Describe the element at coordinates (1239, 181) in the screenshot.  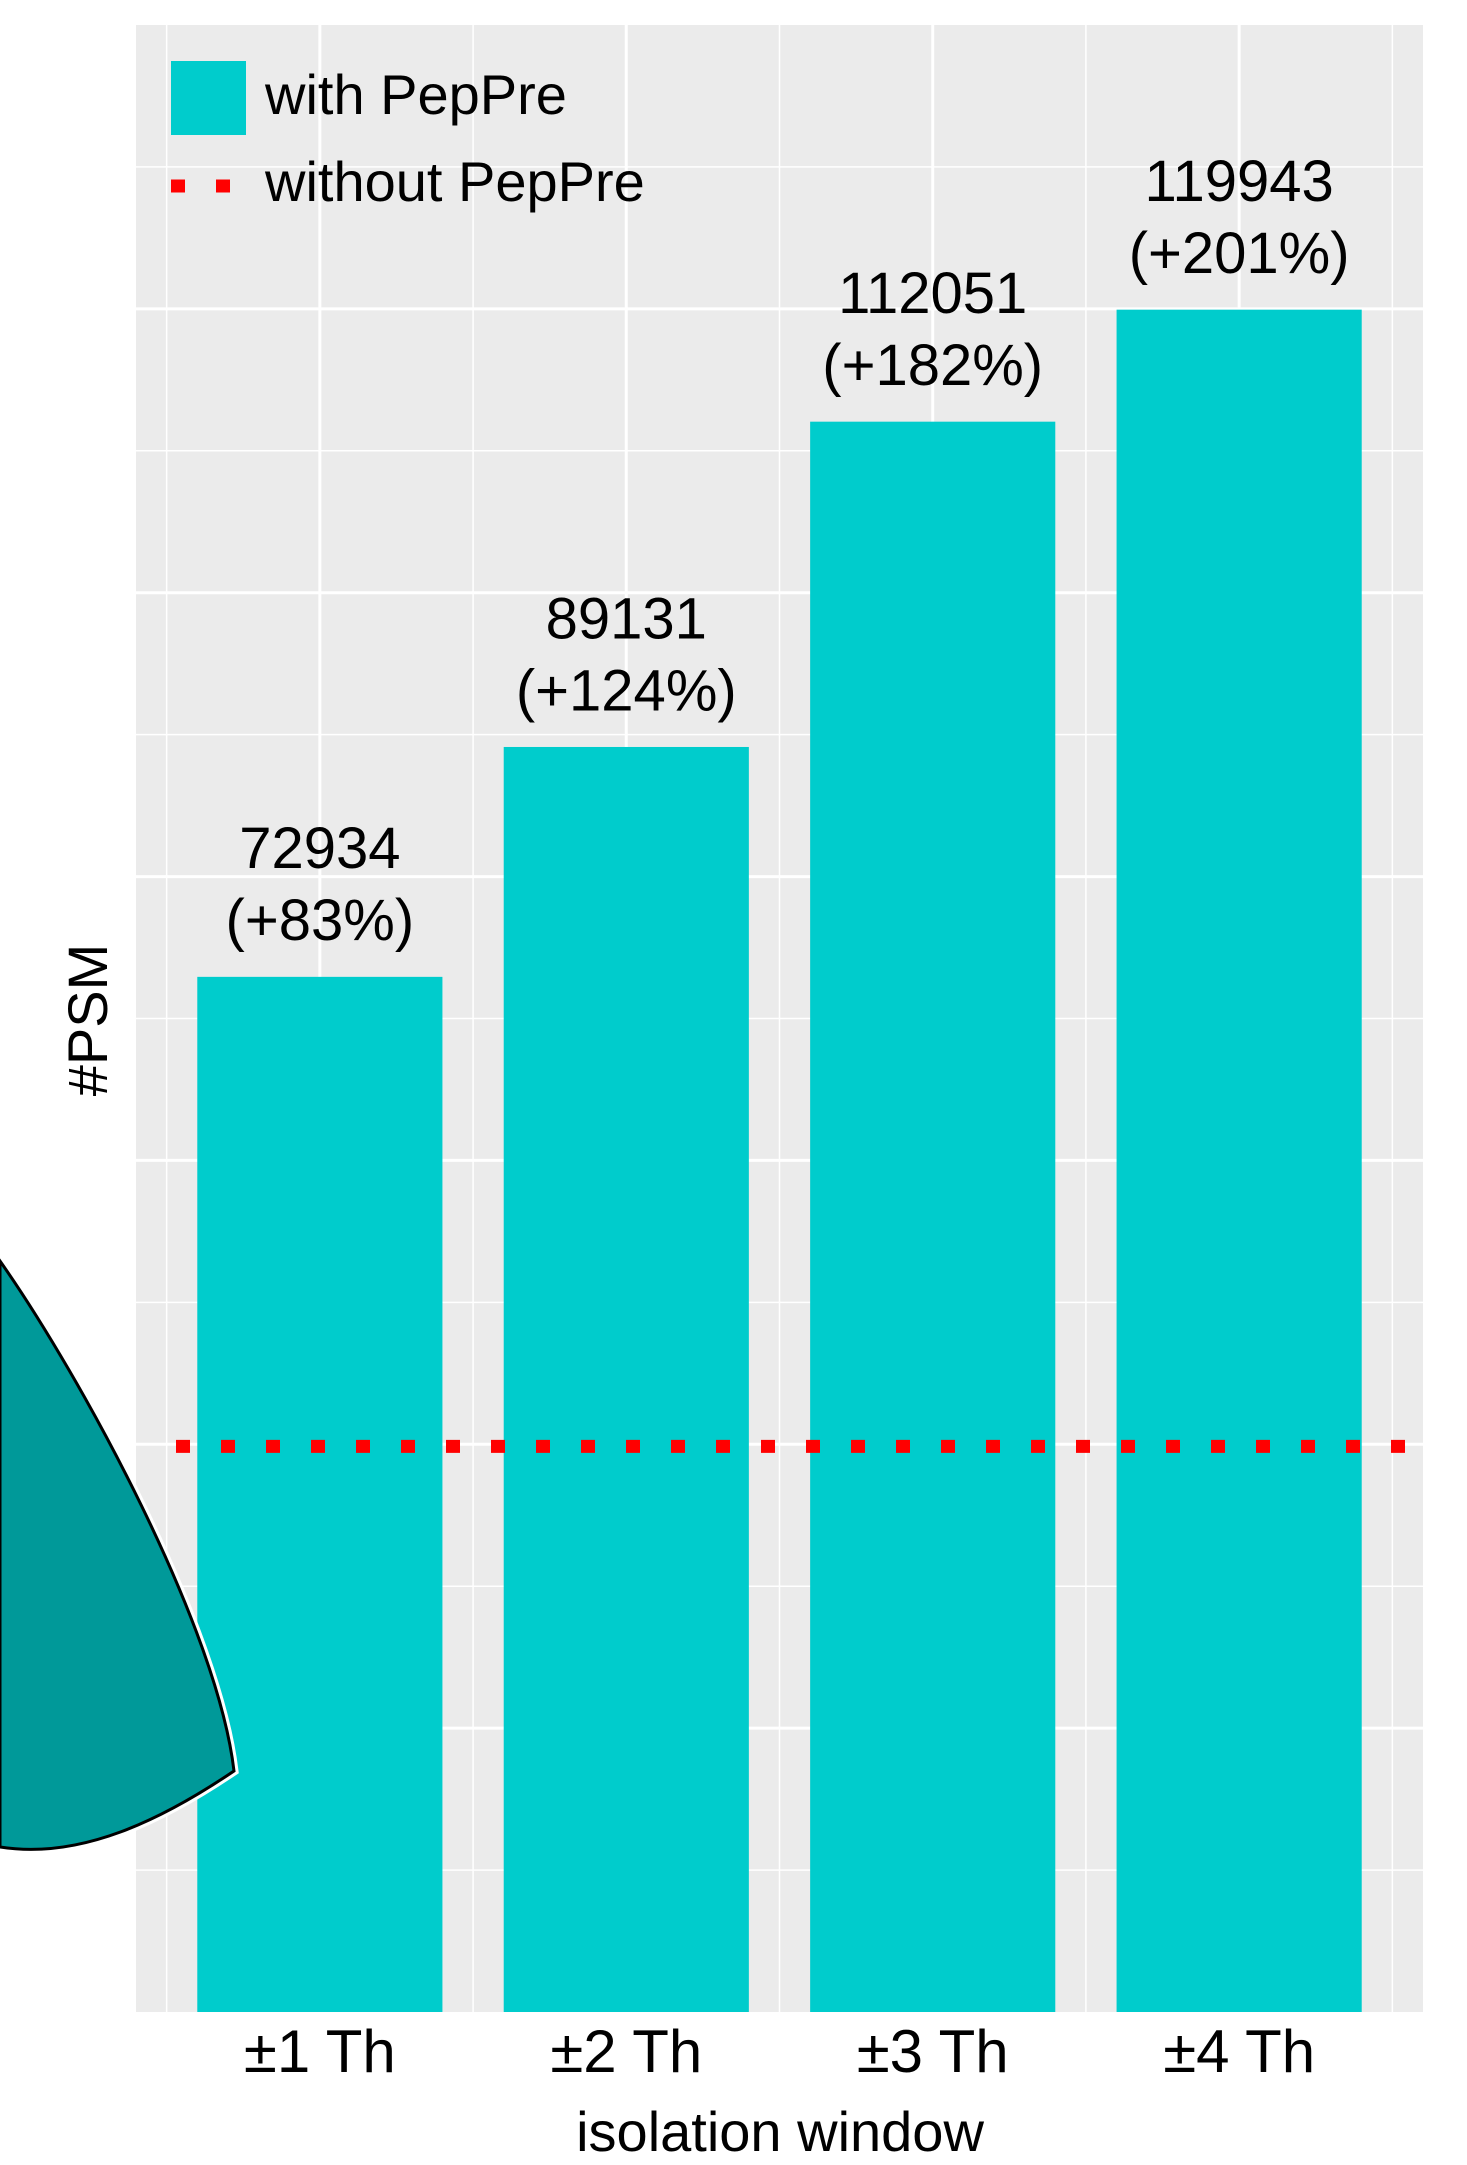
I see `value-label: 119943` at that location.